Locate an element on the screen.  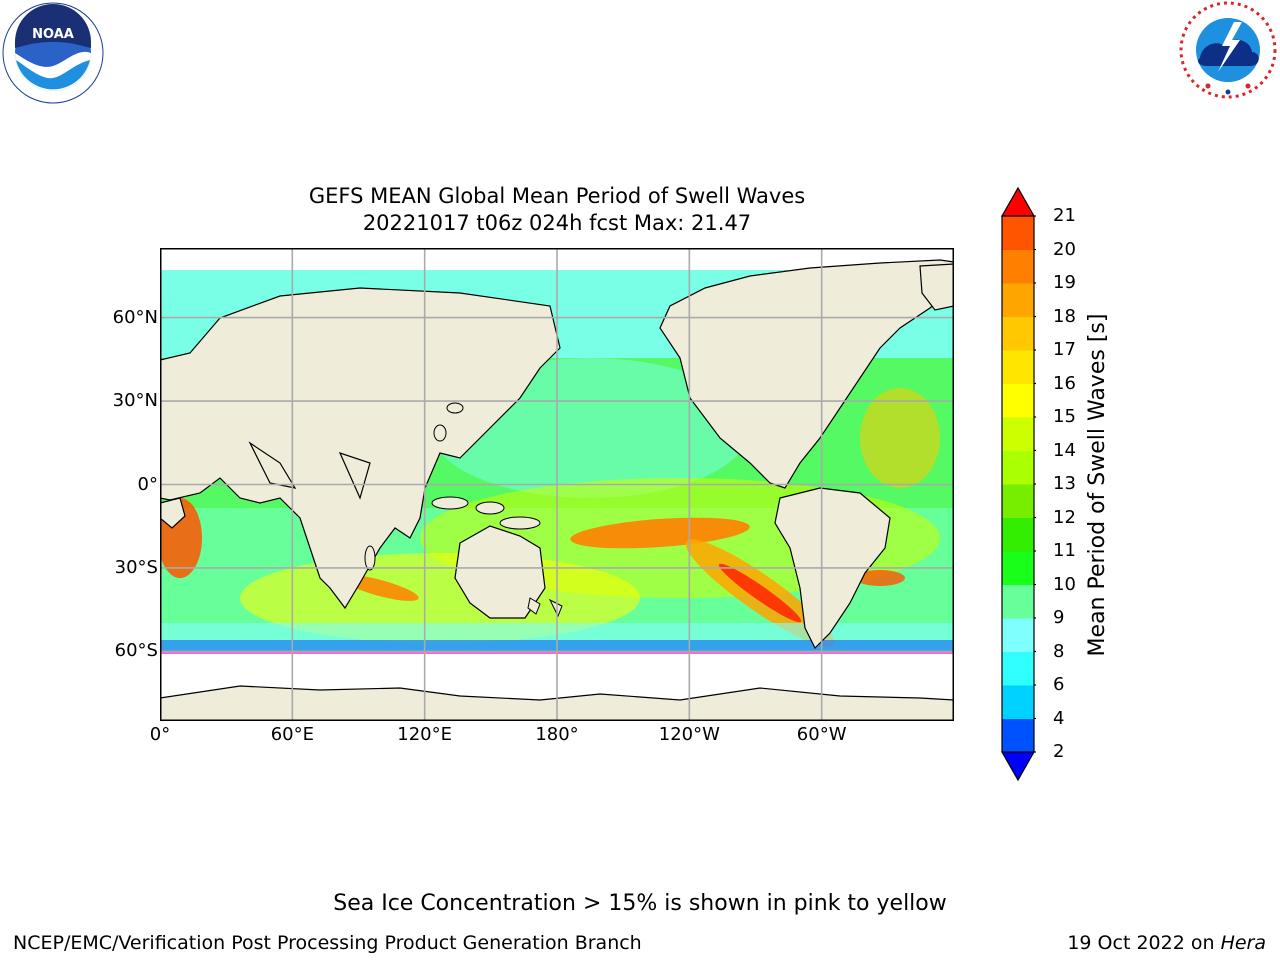
lat-tick-label: 60°S is located at coordinates (136, 651).